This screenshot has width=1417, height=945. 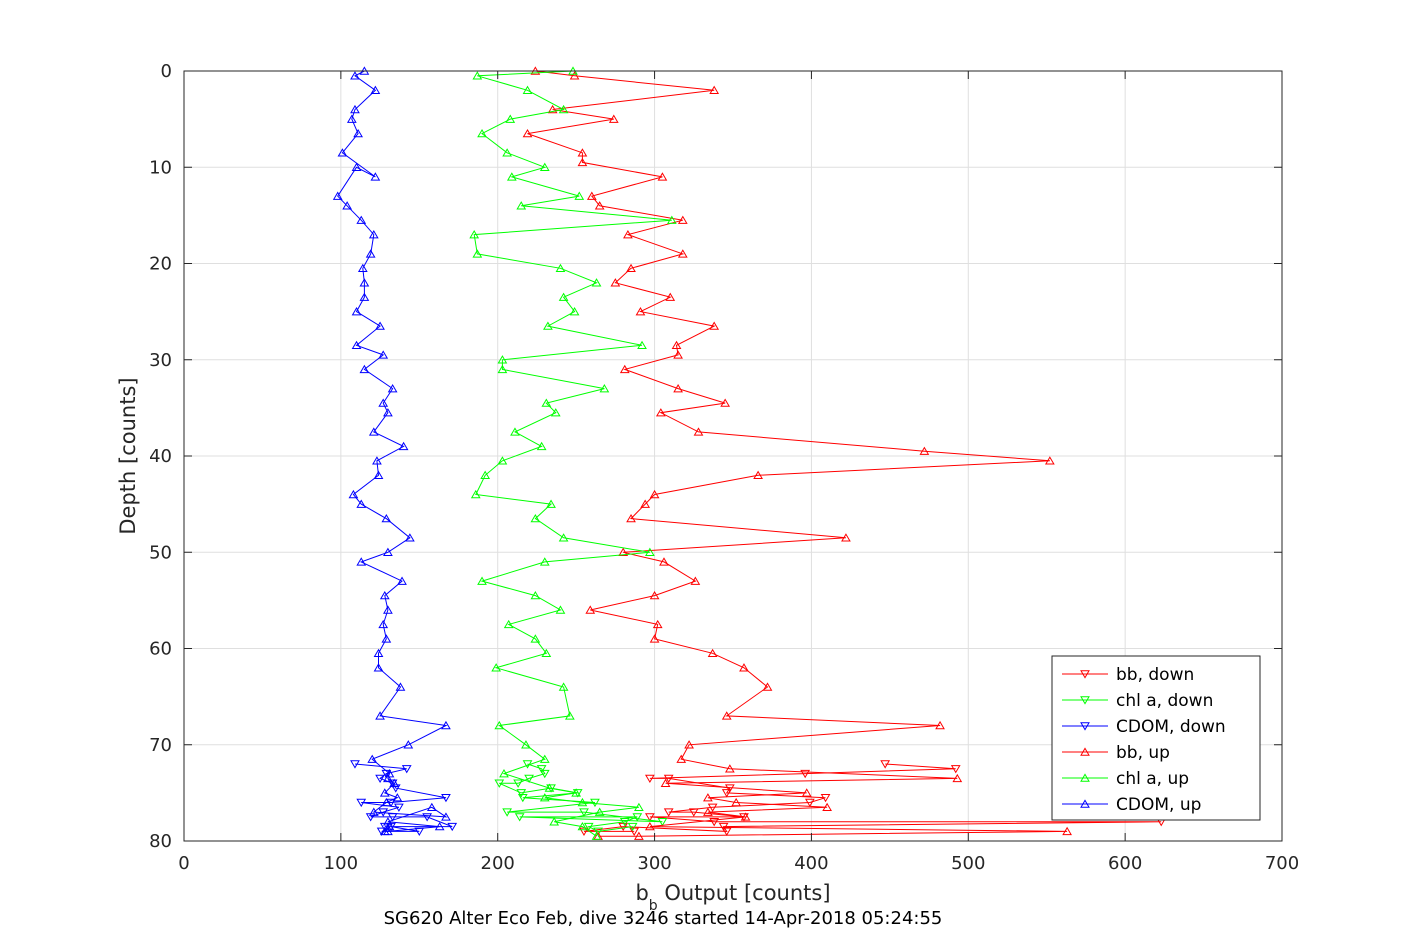 I want to click on y-tick-label: 30, so click(x=160, y=360).